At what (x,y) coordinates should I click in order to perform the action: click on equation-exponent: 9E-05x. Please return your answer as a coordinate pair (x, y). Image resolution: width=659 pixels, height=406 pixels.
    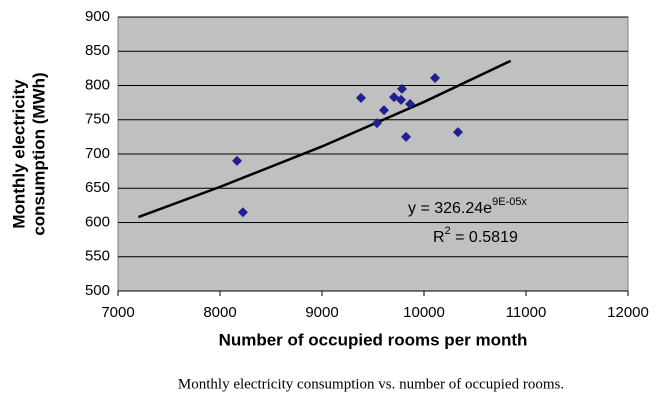
    Looking at the image, I should click on (509, 202).